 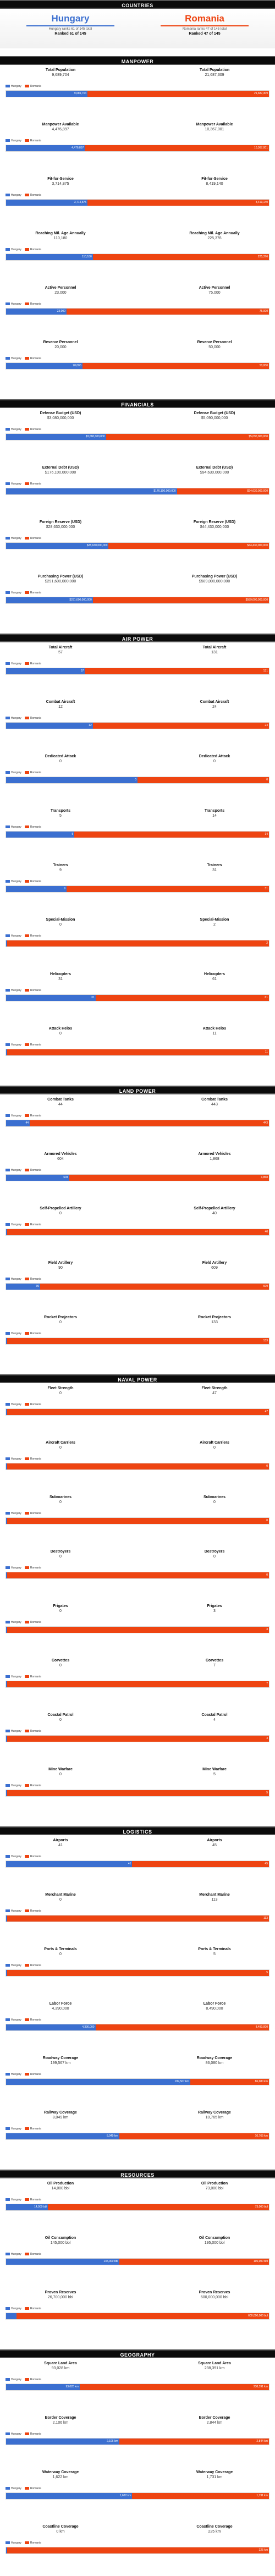 What do you see at coordinates (61, 238) in the screenshot?
I see `stat-value-left: 110,180` at bounding box center [61, 238].